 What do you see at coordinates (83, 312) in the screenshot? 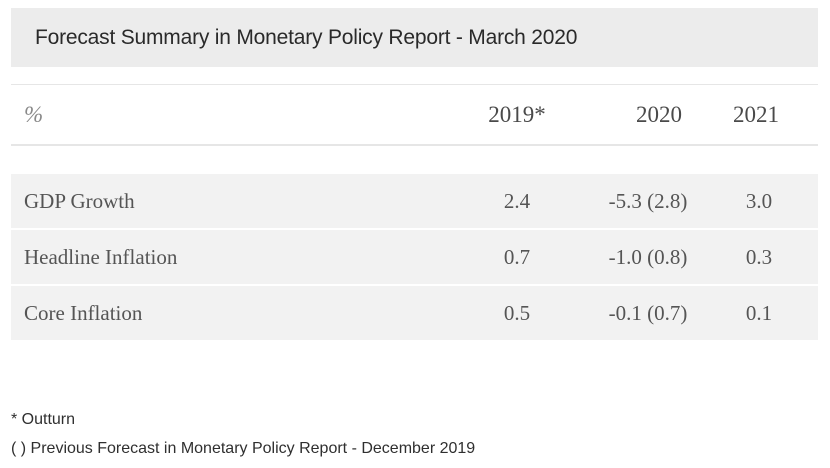
I see `row-label: Core Inflation` at bounding box center [83, 312].